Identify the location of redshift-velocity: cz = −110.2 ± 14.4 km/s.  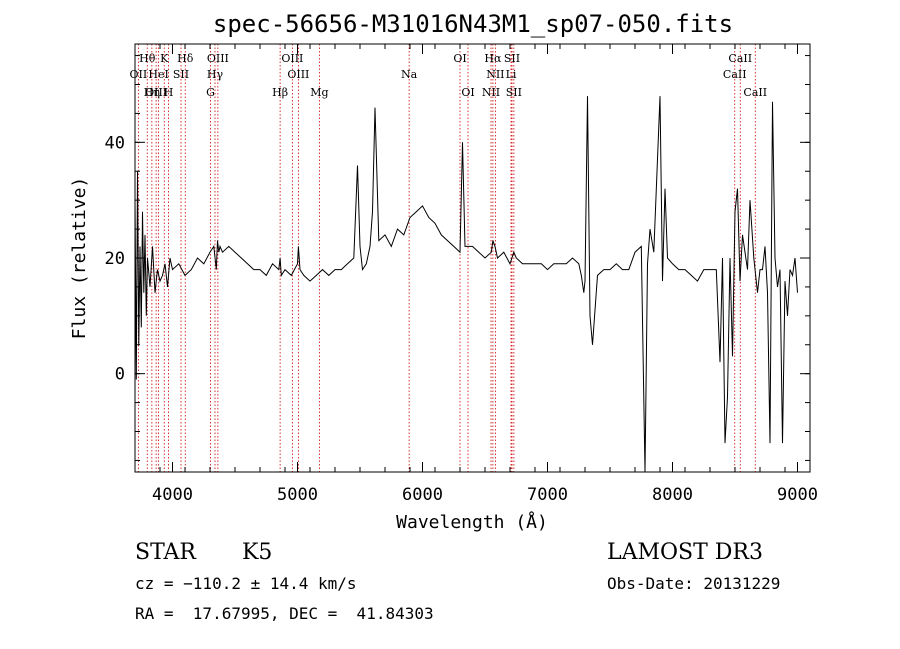
(246, 583).